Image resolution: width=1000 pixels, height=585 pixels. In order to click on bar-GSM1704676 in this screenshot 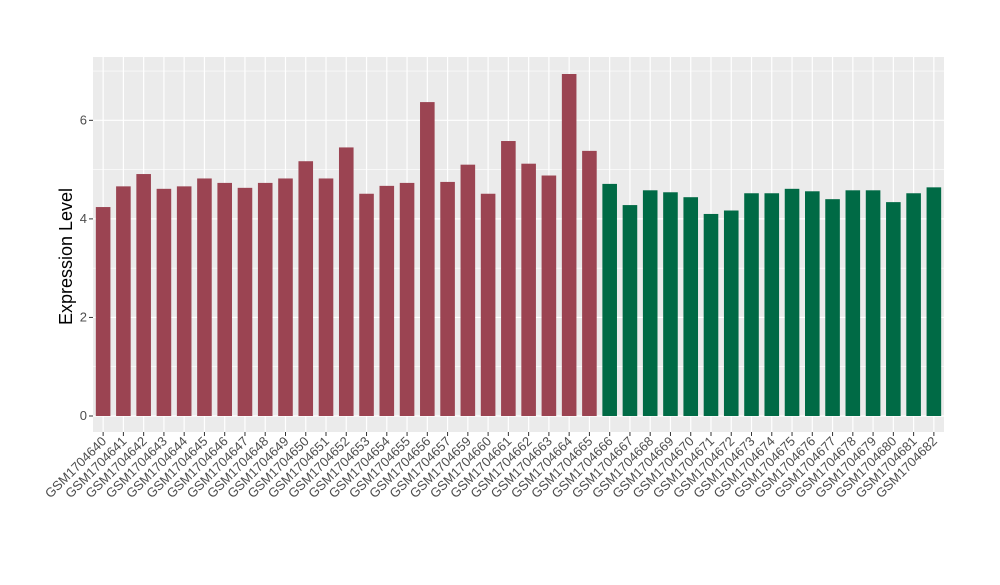, I will do `click(812, 303)`.